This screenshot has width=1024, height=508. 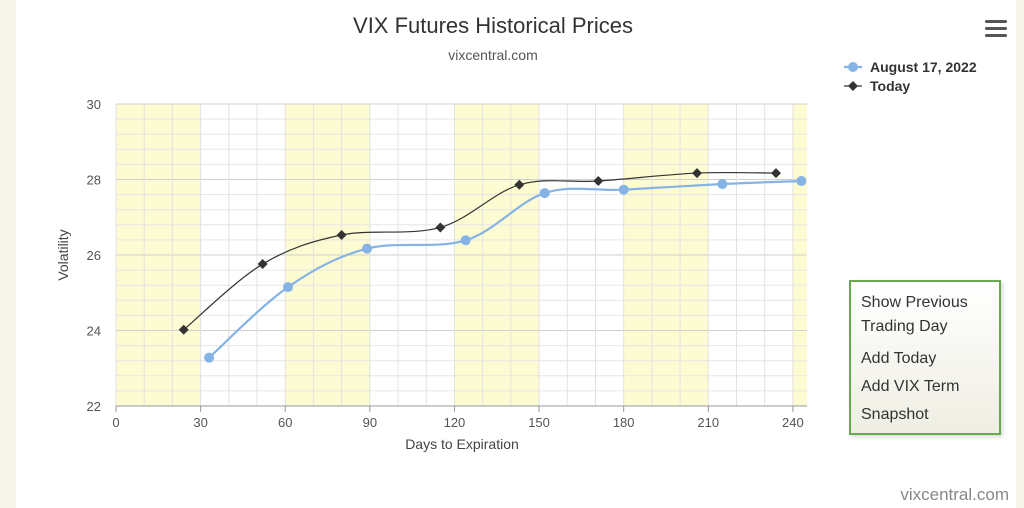 What do you see at coordinates (94, 180) in the screenshot?
I see `y-tick-label: 28` at bounding box center [94, 180].